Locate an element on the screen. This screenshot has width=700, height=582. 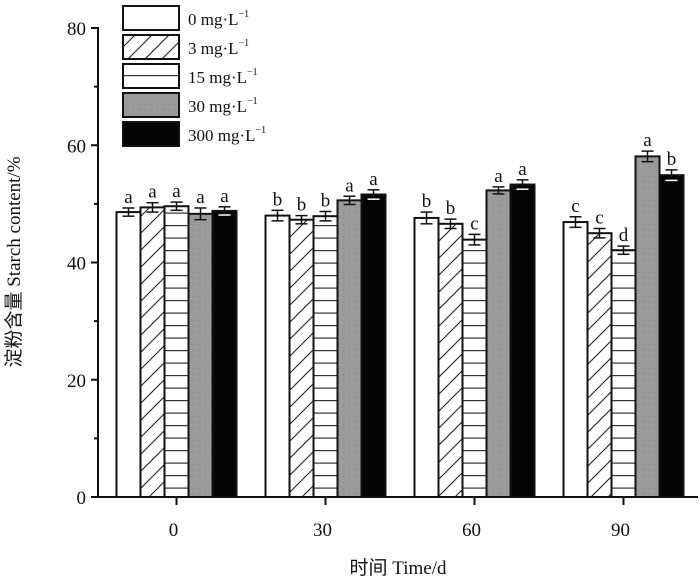
error-bars-layer is located at coordinates (400, 203).